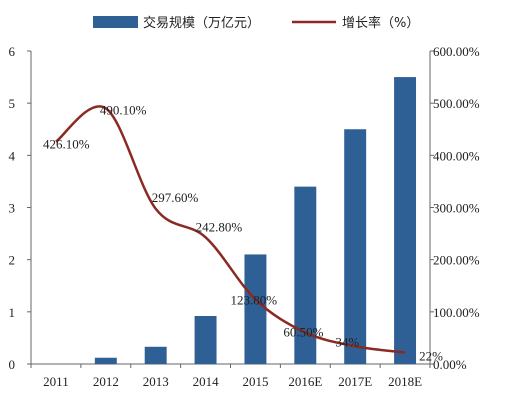  I want to click on x-tick-label: 2015, so click(255, 381).